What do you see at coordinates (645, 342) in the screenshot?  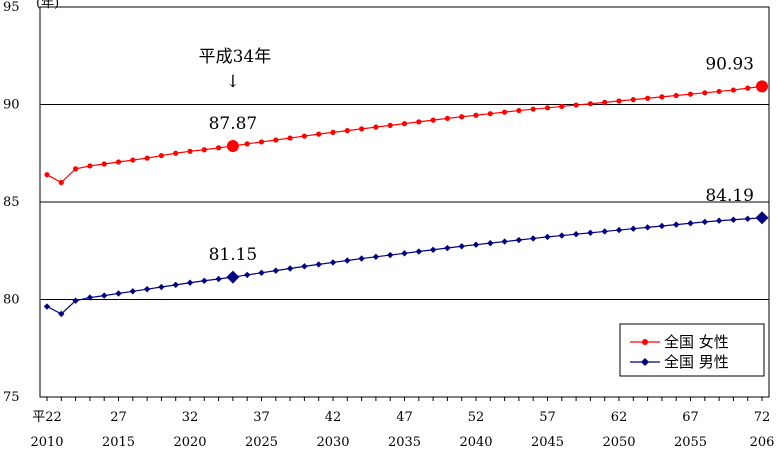 I see `legend-marker` at bounding box center [645, 342].